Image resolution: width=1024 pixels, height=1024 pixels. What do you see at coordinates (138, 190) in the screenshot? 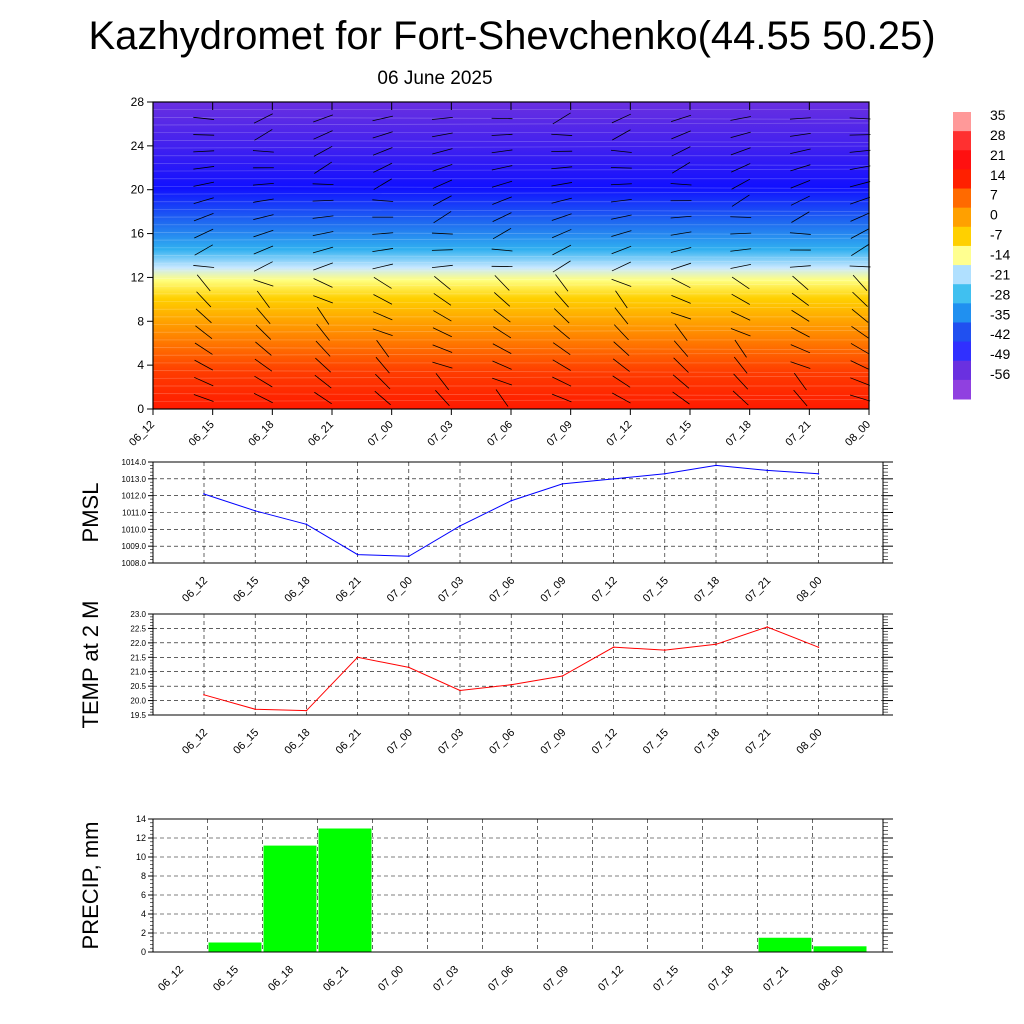
I see `y-tick-label: 20` at bounding box center [138, 190].